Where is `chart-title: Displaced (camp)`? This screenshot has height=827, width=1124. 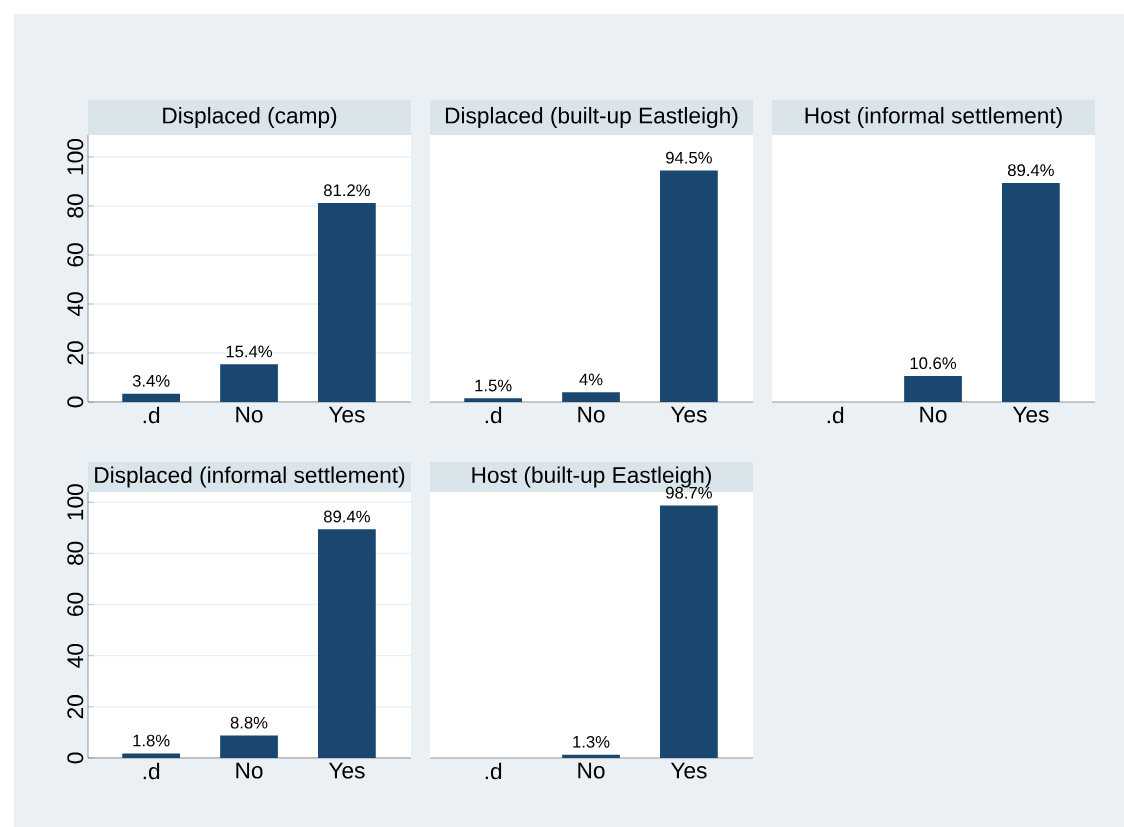
chart-title: Displaced (camp) is located at coordinates (250, 117).